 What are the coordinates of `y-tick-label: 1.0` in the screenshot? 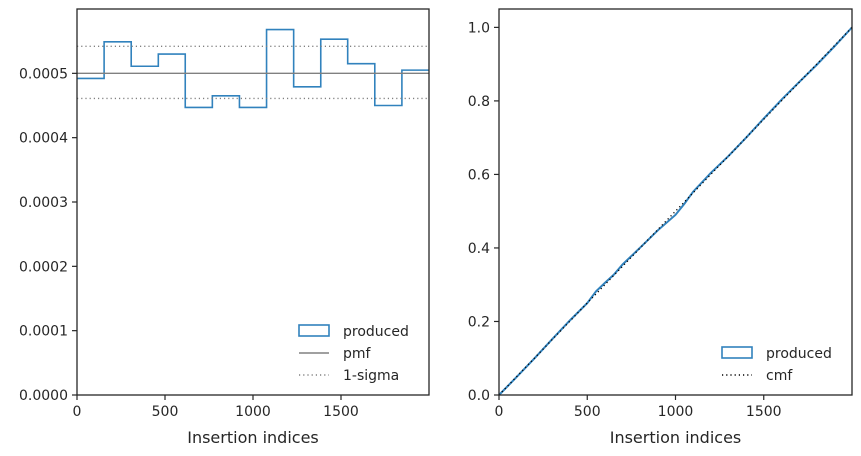 It's located at (479, 28).